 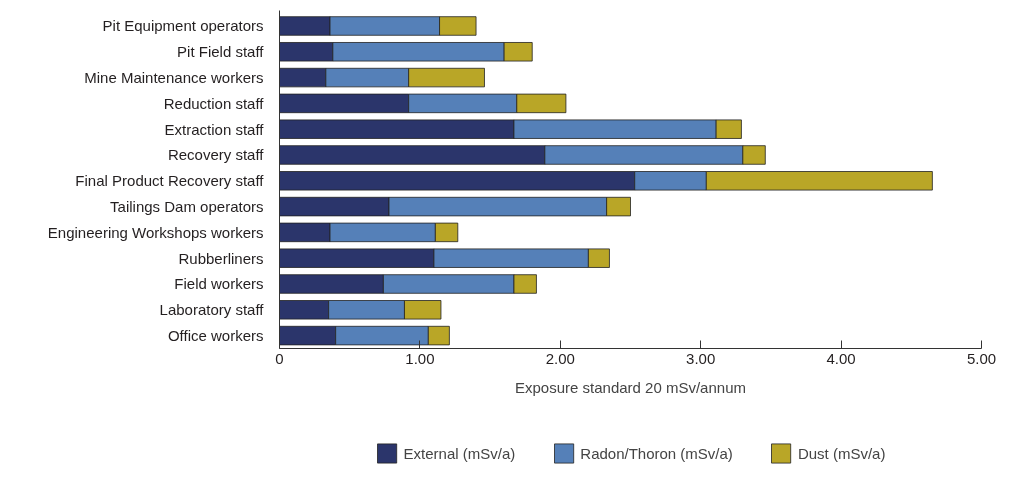 I want to click on x-tick-label: 5.00, so click(x=981, y=358).